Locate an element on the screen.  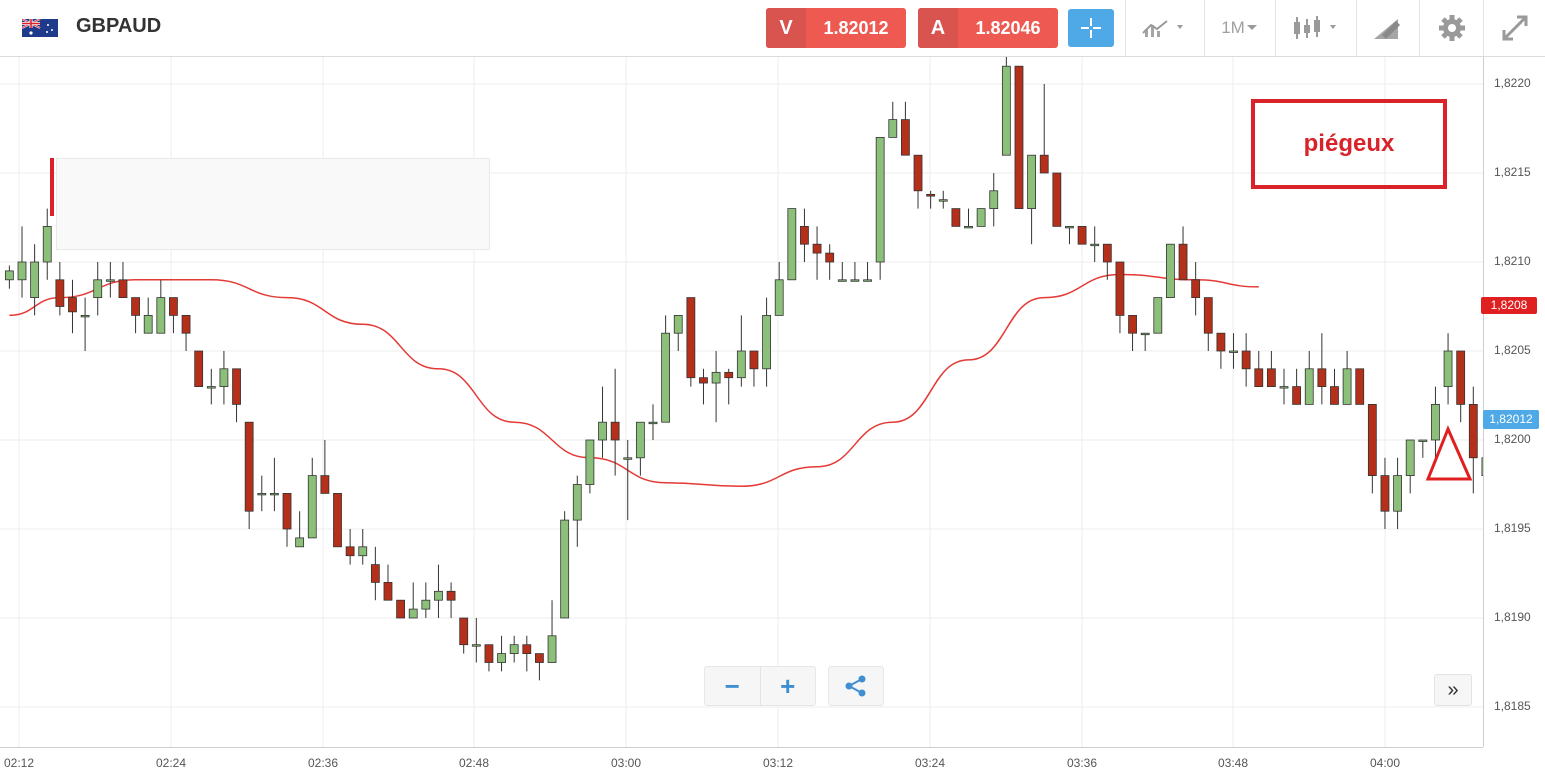
crosshair-icon is located at coordinates (1091, 28).